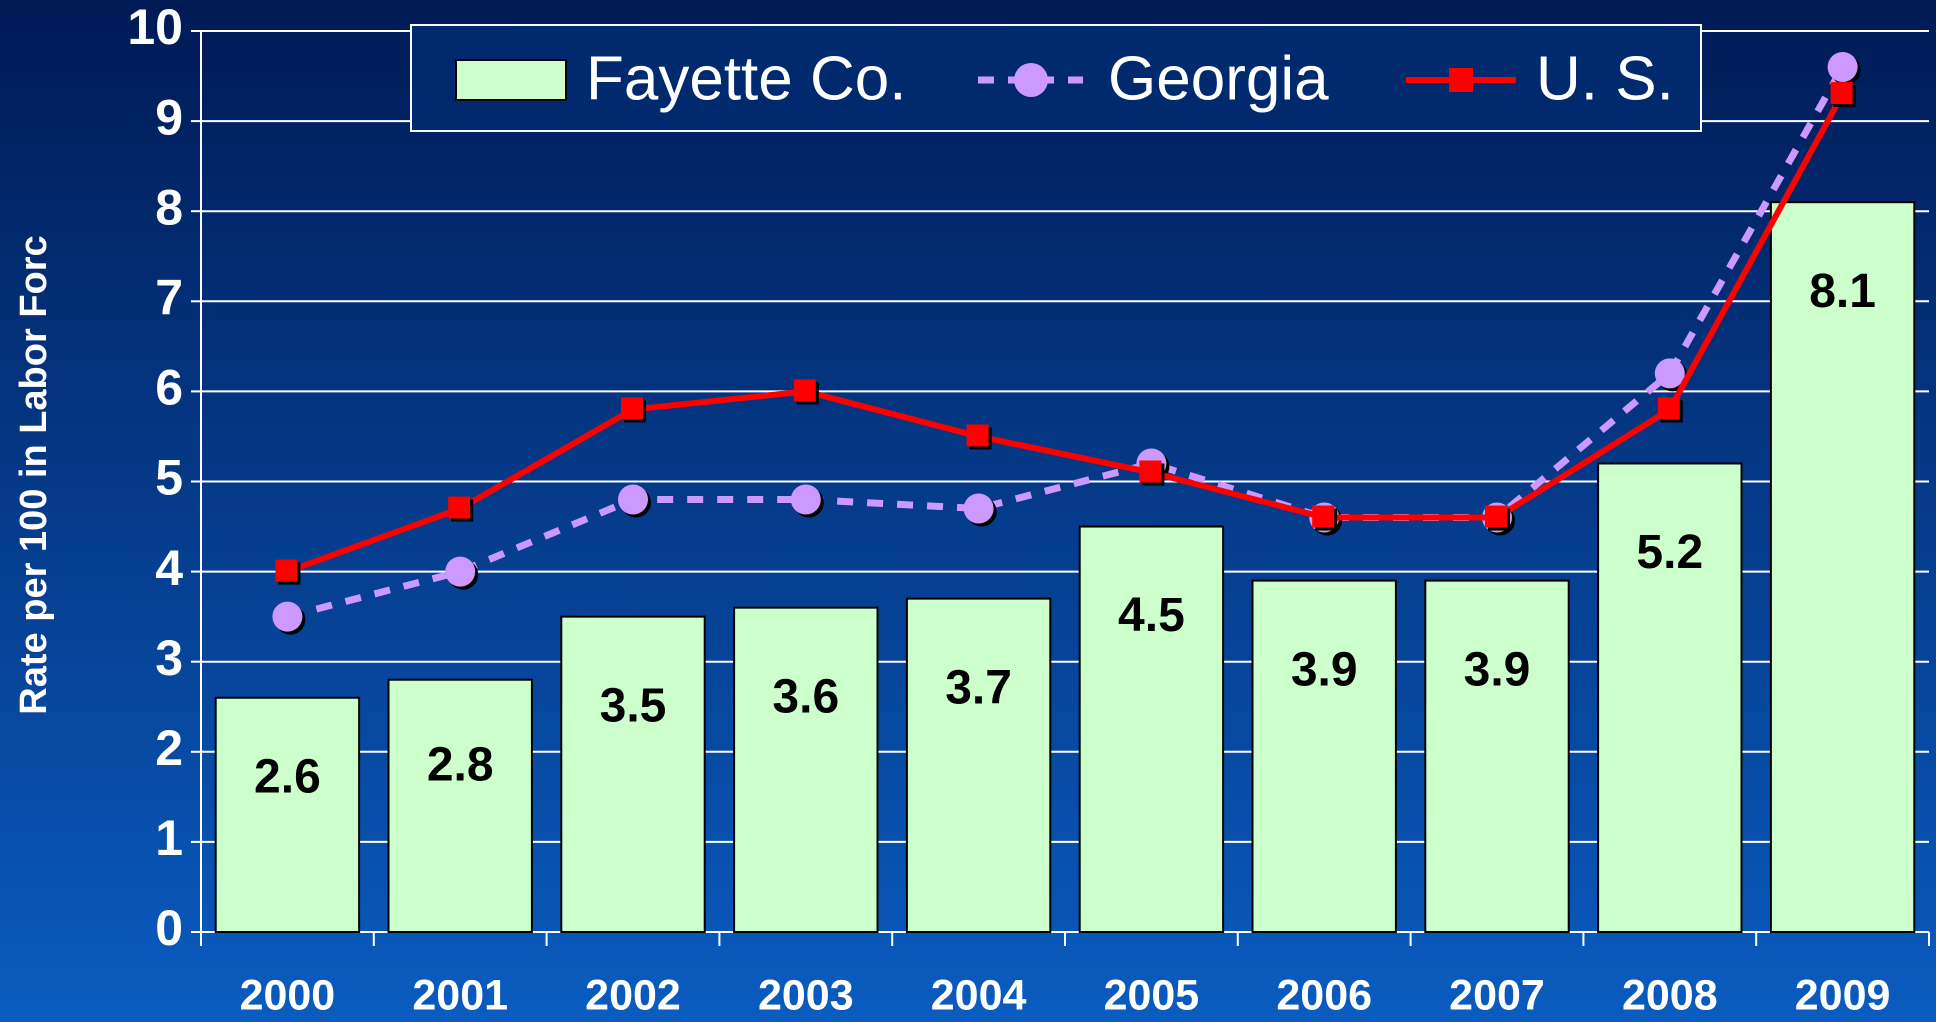  I want to click on x-tick-label: 2004, so click(979, 995).